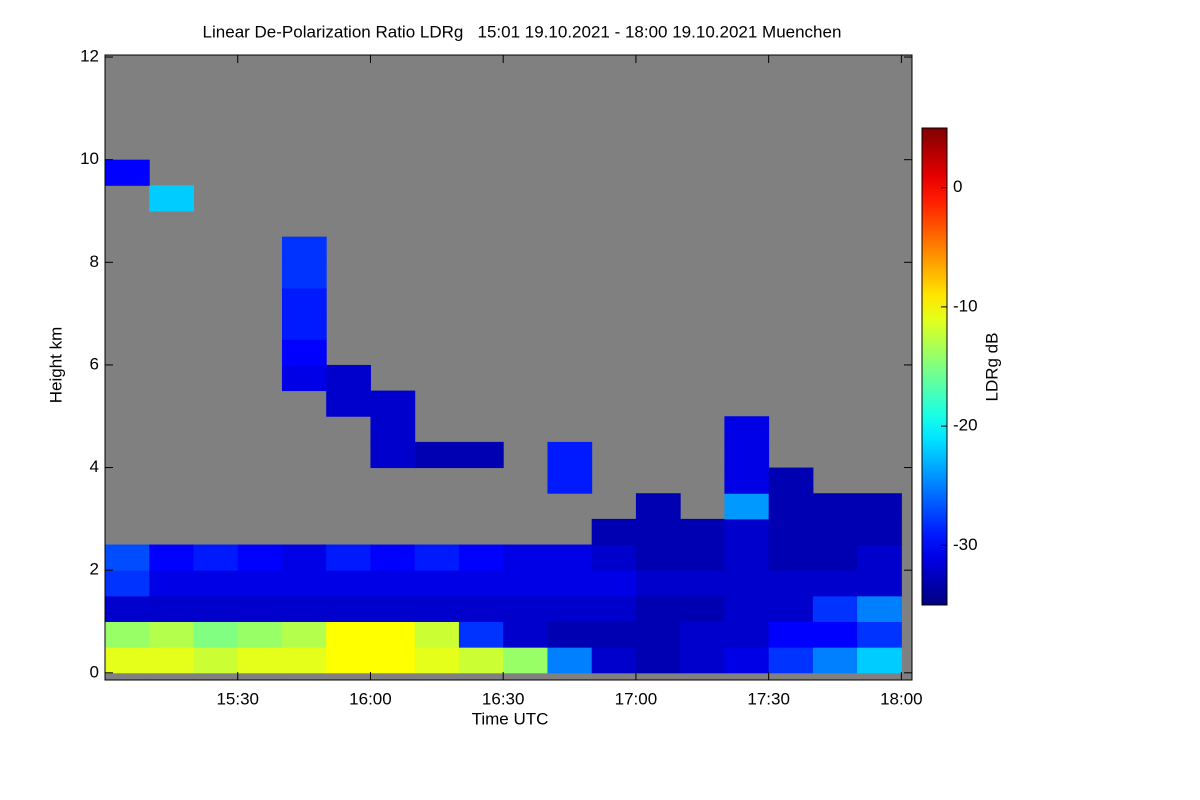  I want to click on y-axis-label: Height km, so click(55, 365).